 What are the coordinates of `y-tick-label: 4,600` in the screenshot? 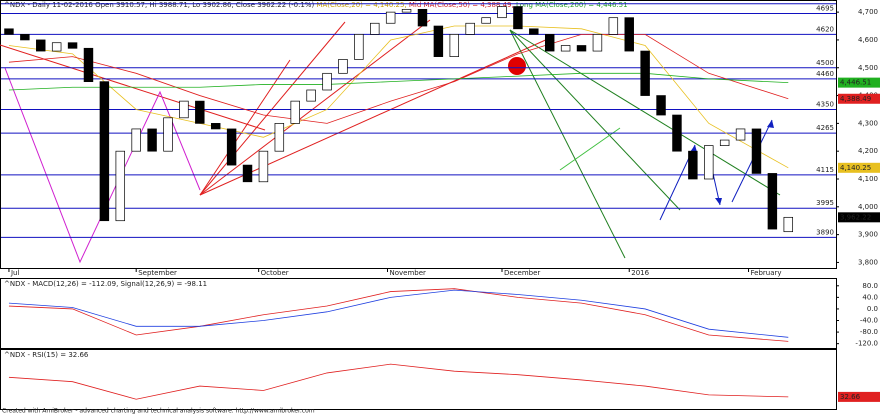 It's located at (868, 40).